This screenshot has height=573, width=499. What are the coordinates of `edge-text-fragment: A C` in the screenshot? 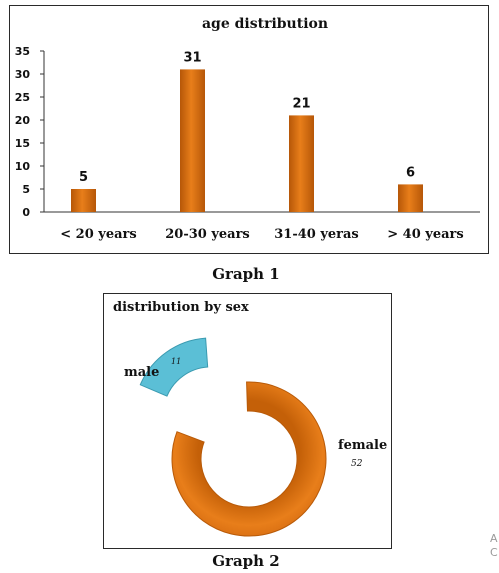 It's located at (494, 545).